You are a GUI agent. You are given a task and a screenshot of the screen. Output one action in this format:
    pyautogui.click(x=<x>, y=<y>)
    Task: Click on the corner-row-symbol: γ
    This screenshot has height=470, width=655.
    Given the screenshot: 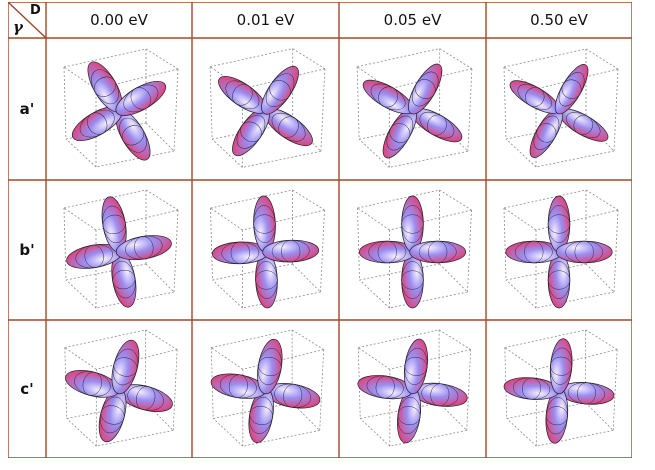 What is the action you would take?
    pyautogui.click(x=18, y=27)
    